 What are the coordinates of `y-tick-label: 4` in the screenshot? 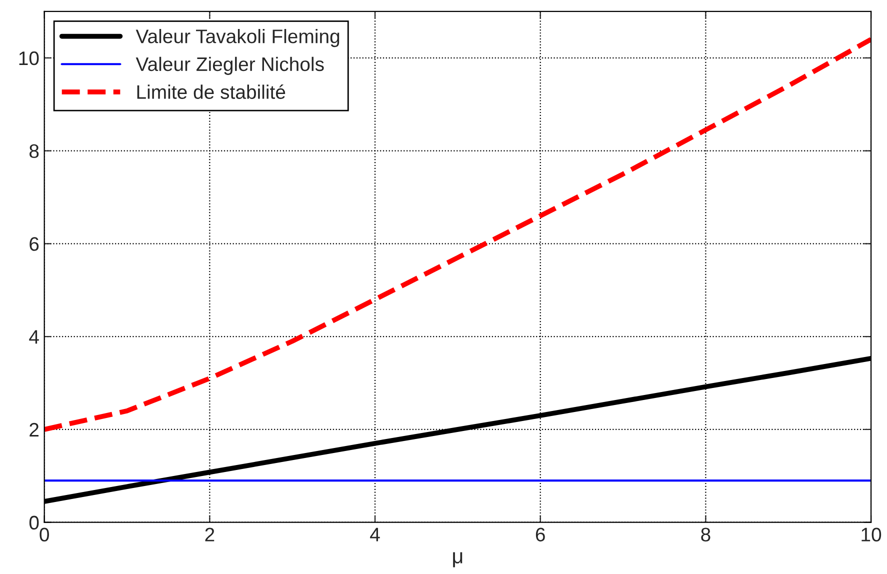 It's located at (34, 337).